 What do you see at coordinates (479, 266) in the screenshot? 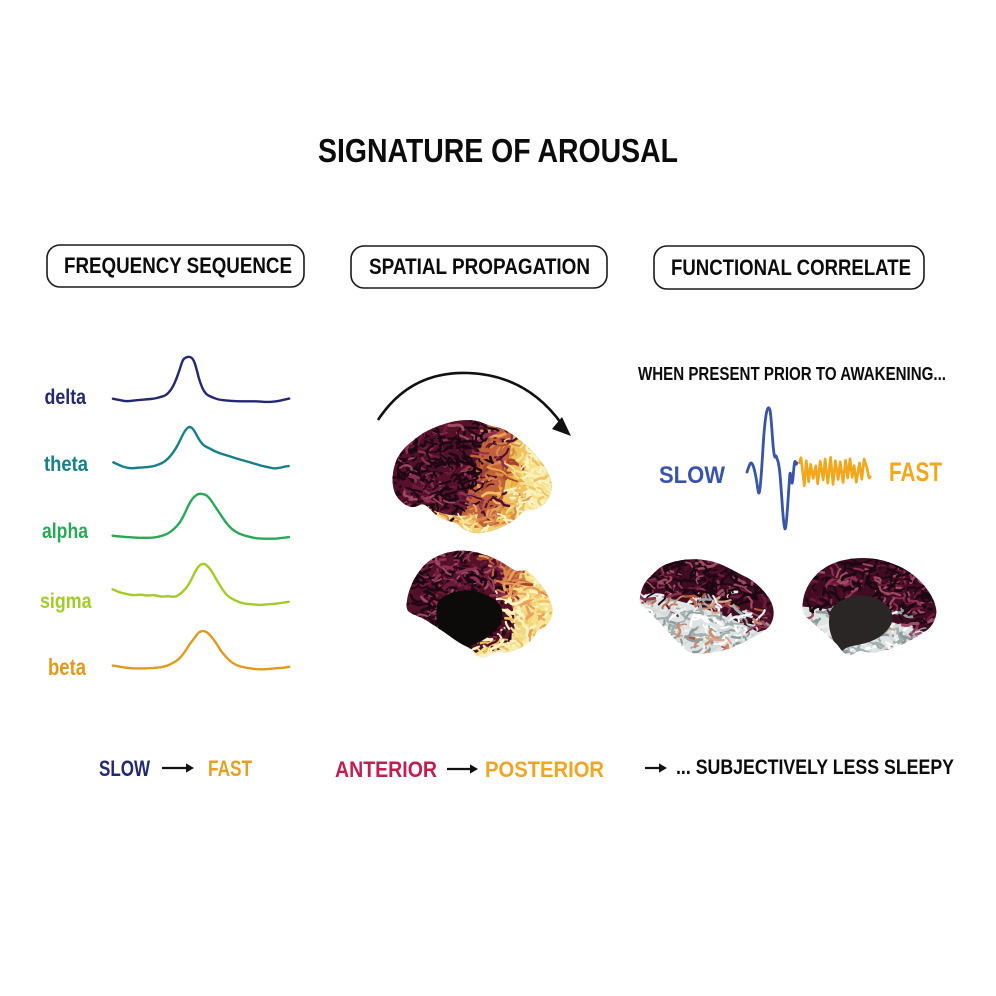
I see `svg-text: SPATIAL PROPAGATION` at bounding box center [479, 266].